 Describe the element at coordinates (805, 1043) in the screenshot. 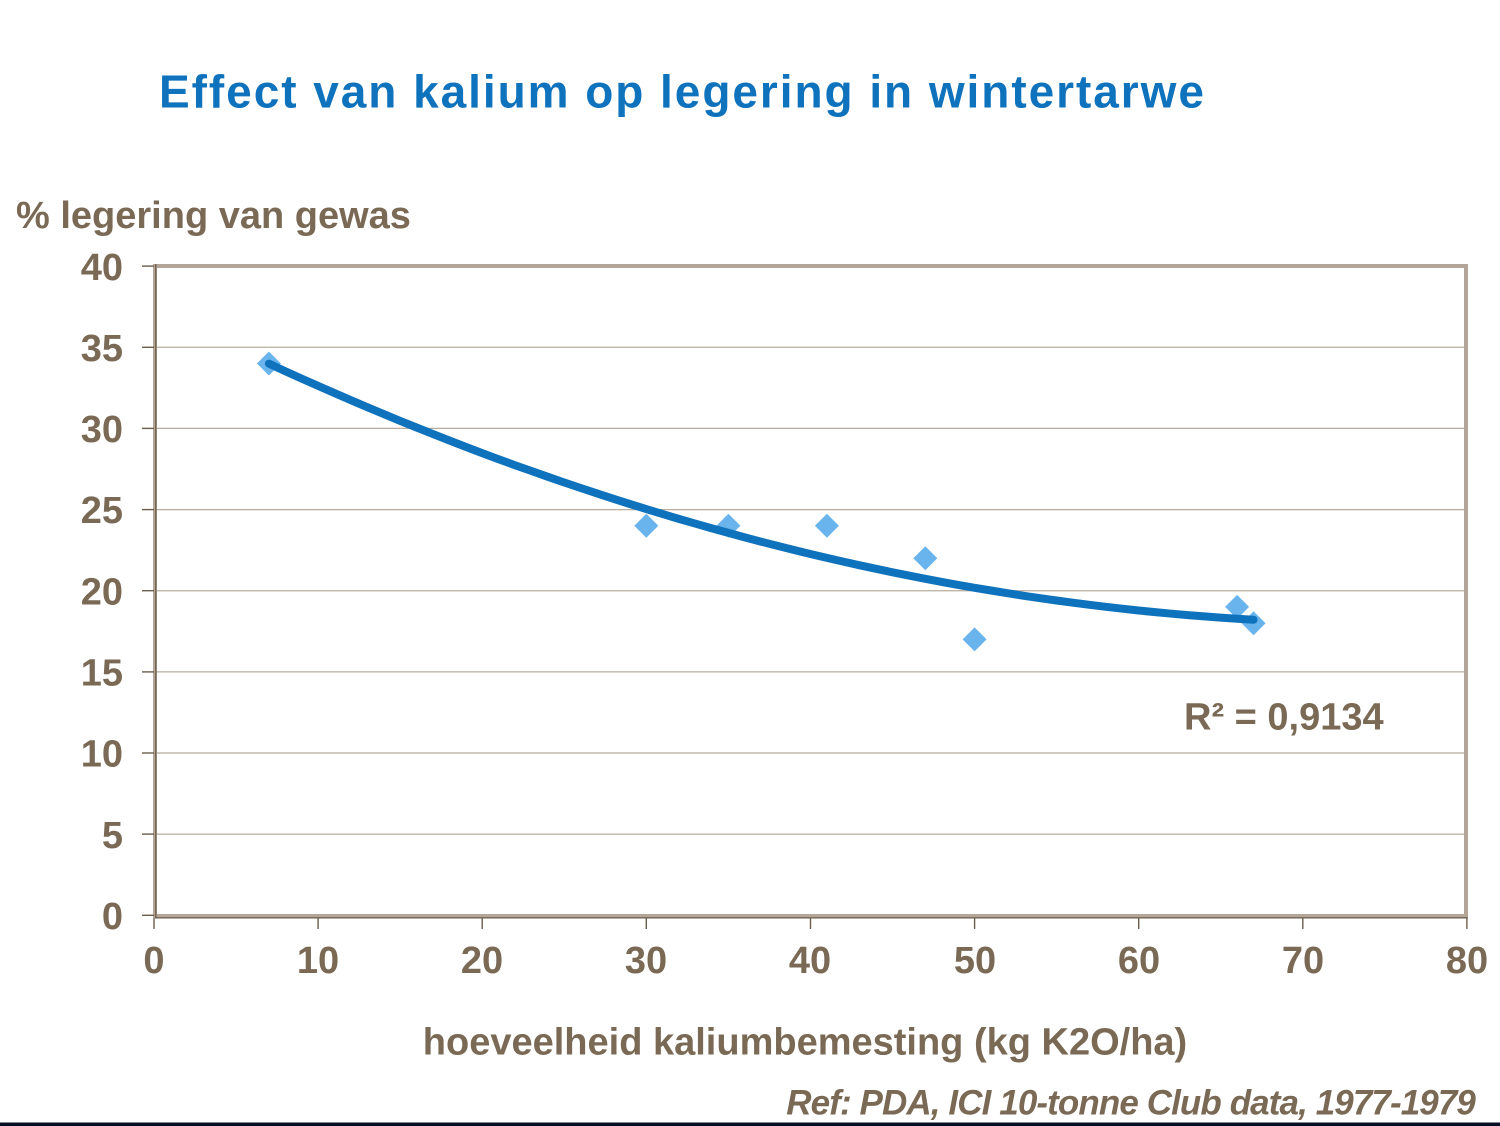

I see `svg-text:hoeveelheid kaliumbemesting (k: hoeveelheid kaliumbemesting (kg K2O/ha)` at that location.